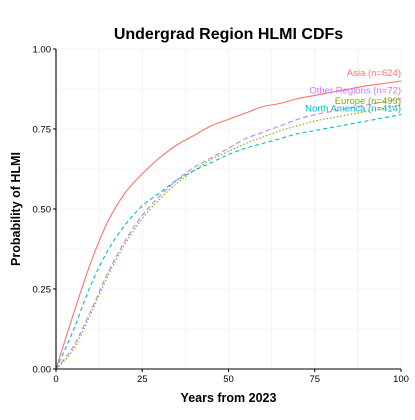  What do you see at coordinates (228, 34) in the screenshot?
I see `chart-title: Undergrad Region HLMI CDFs` at bounding box center [228, 34].